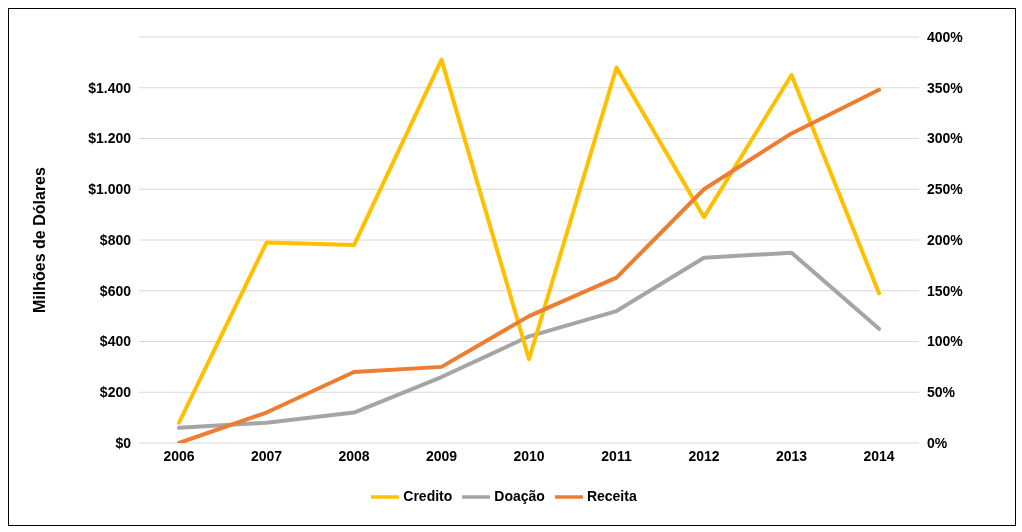  Describe the element at coordinates (945, 189) in the screenshot. I see `y2-tick-label: 250%` at that location.